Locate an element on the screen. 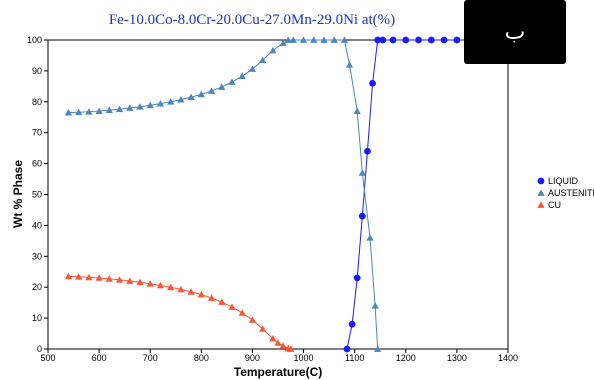 The width and height of the screenshot is (594, 380). y-tick-label: 0 is located at coordinates (39, 349).